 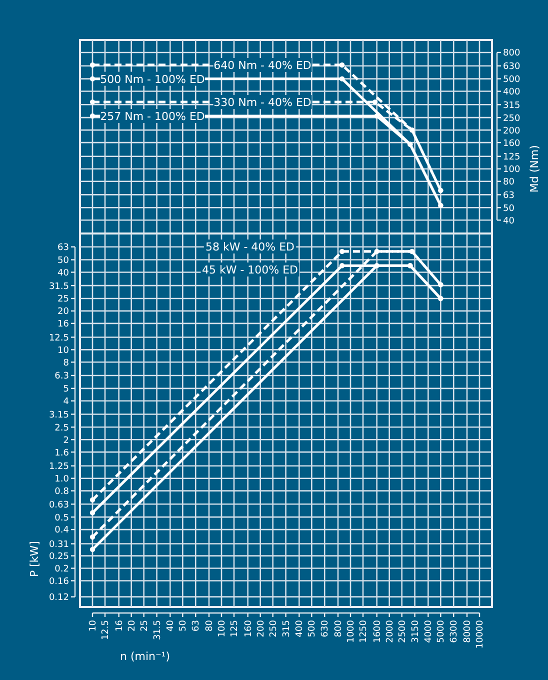 What do you see at coordinates (93, 626) in the screenshot?
I see `x-tick-label: 10` at bounding box center [93, 626].